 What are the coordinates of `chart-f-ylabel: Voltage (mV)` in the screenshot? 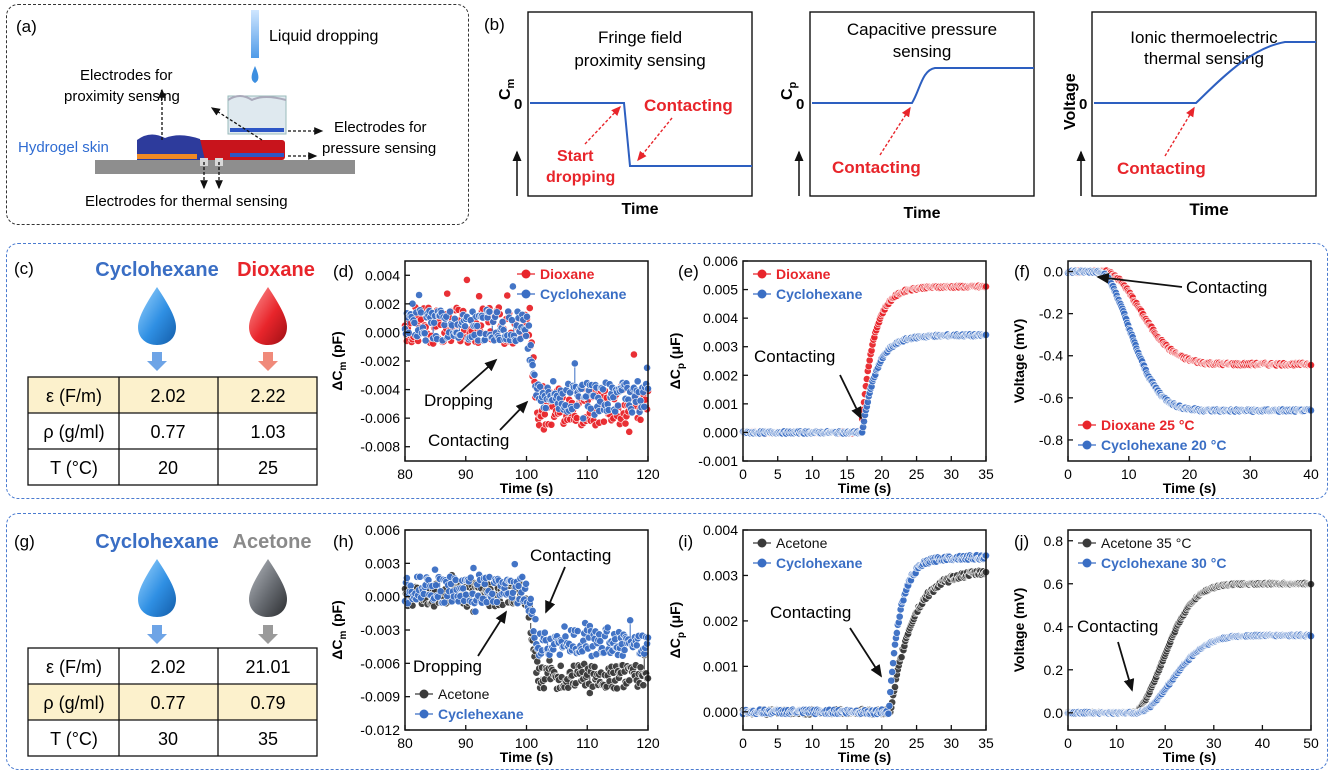 It's located at (1019, 361).